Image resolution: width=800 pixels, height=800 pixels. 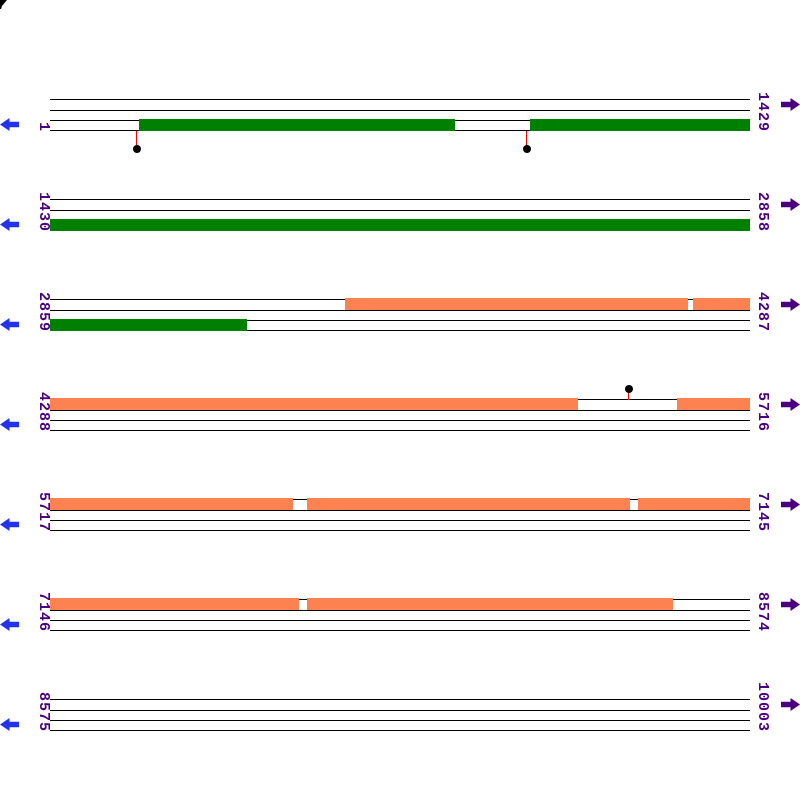 I want to click on corner-mark, so click(x=3, y=4).